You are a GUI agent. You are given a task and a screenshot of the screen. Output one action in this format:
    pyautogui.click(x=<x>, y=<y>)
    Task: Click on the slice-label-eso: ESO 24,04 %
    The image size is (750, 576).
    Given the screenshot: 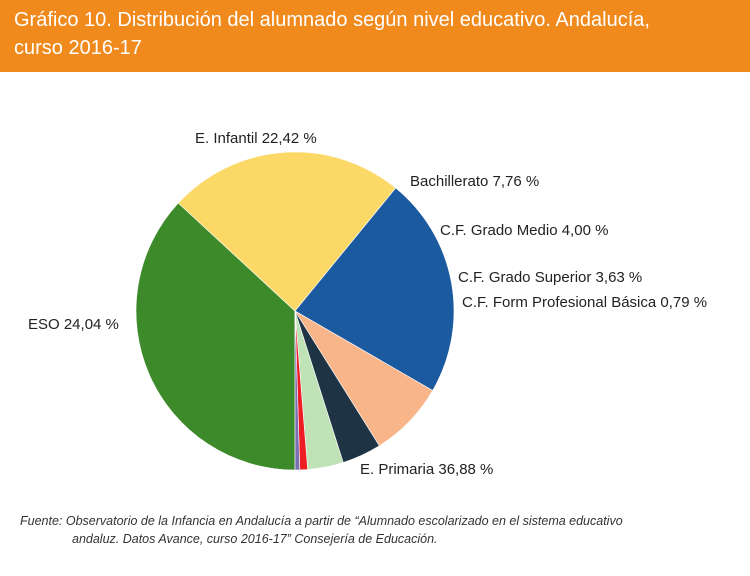 What is the action you would take?
    pyautogui.click(x=73, y=324)
    